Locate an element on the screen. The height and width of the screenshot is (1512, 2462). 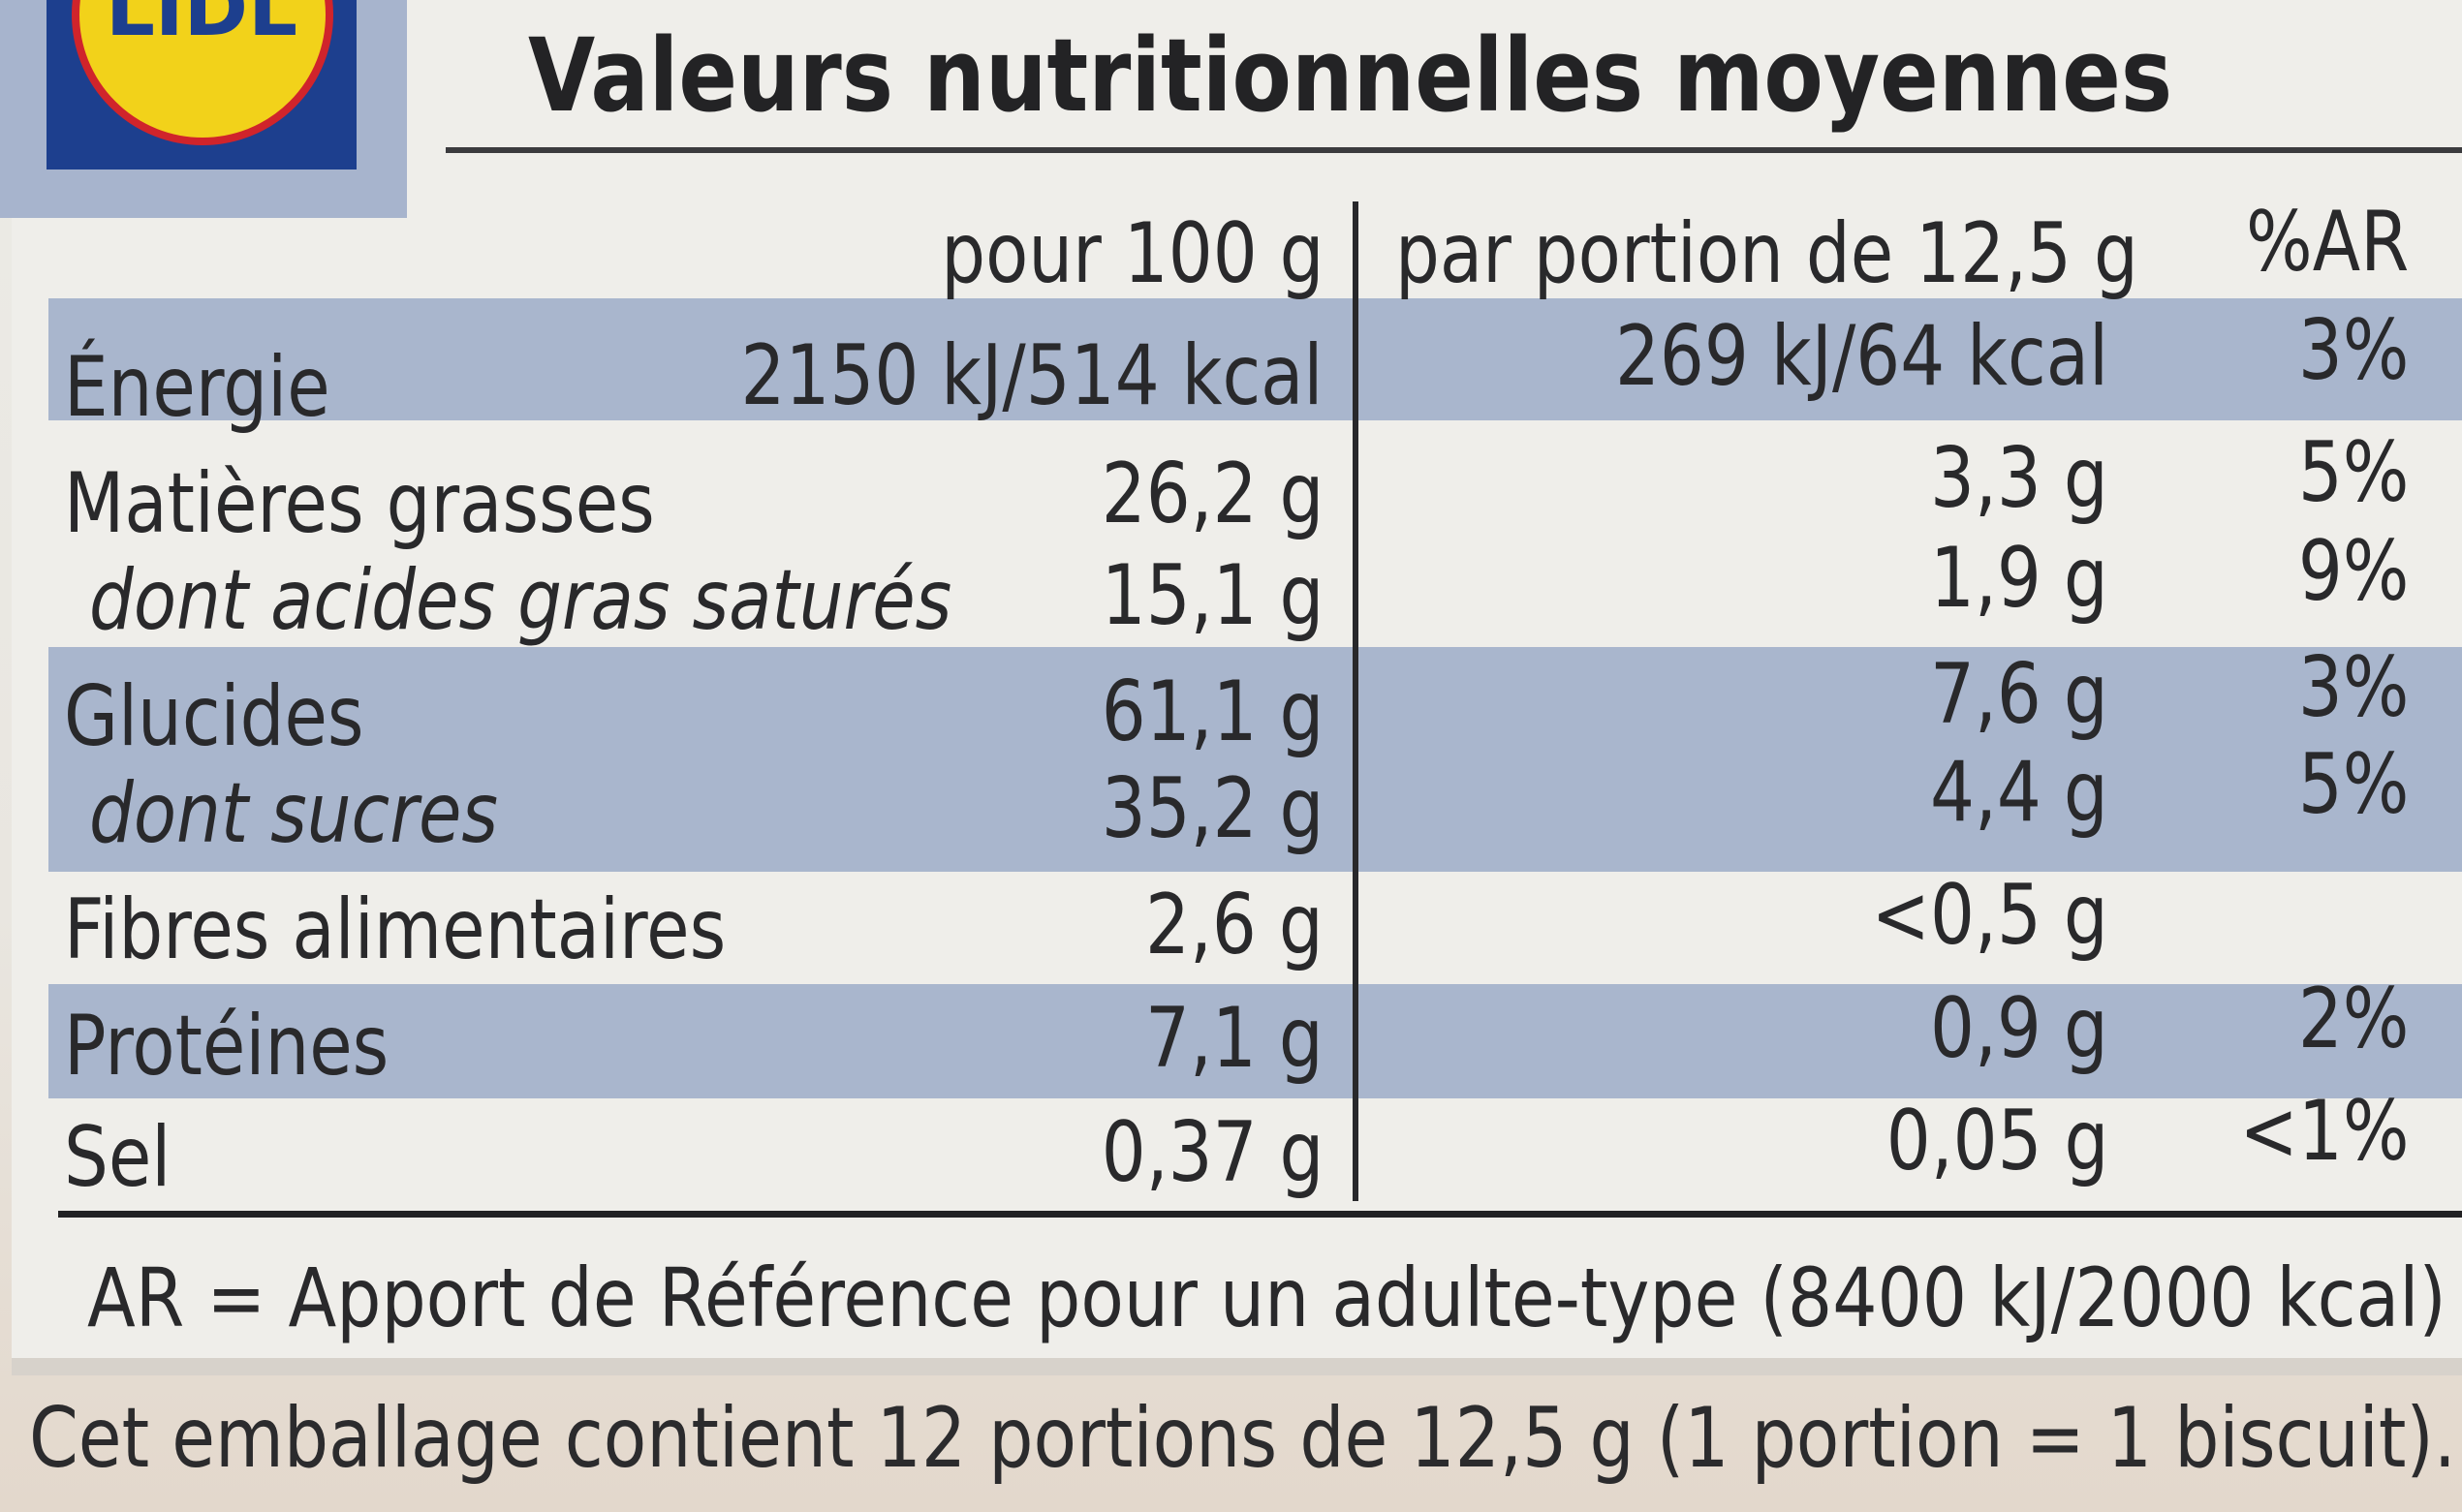
row-value-per100-matieres-grasses: 26,2 g is located at coordinates (1212, 494).